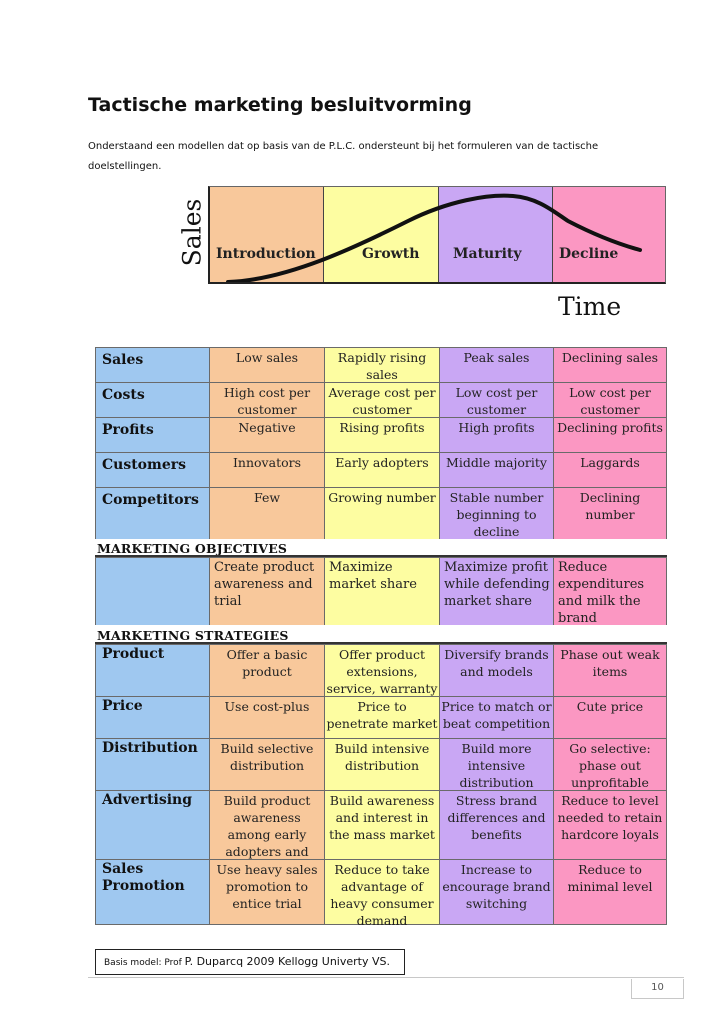 The height and width of the screenshot is (1030, 728). What do you see at coordinates (266, 434) in the screenshot?
I see `cell: Negative` at bounding box center [266, 434].